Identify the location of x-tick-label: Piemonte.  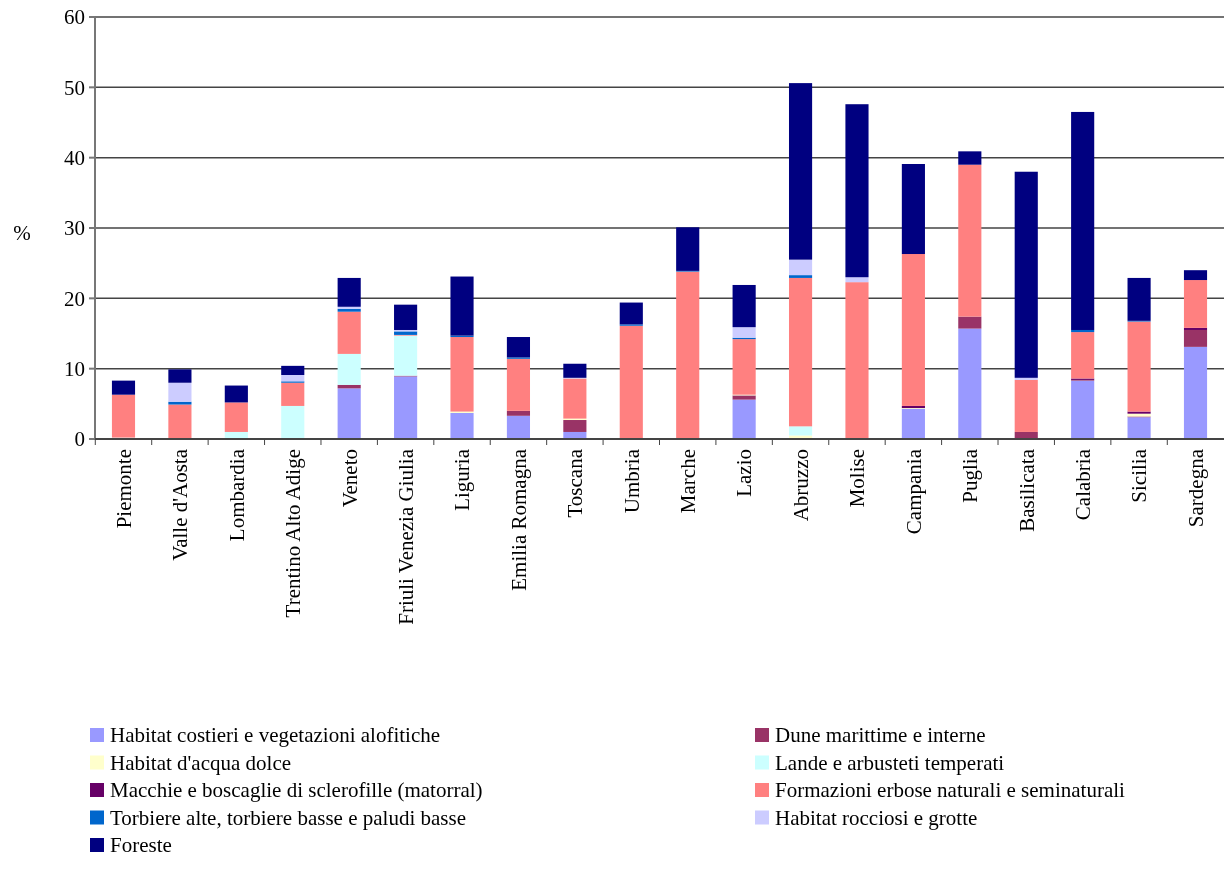
(123, 489).